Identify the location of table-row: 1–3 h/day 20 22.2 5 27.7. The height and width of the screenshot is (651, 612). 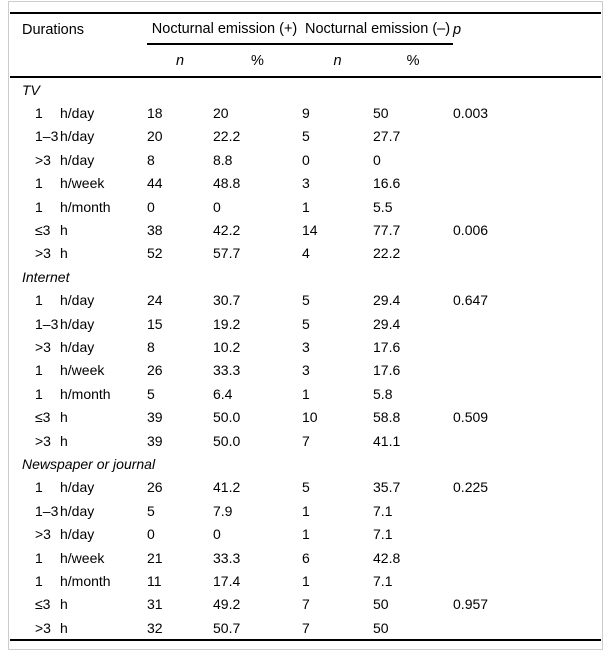
(305, 136).